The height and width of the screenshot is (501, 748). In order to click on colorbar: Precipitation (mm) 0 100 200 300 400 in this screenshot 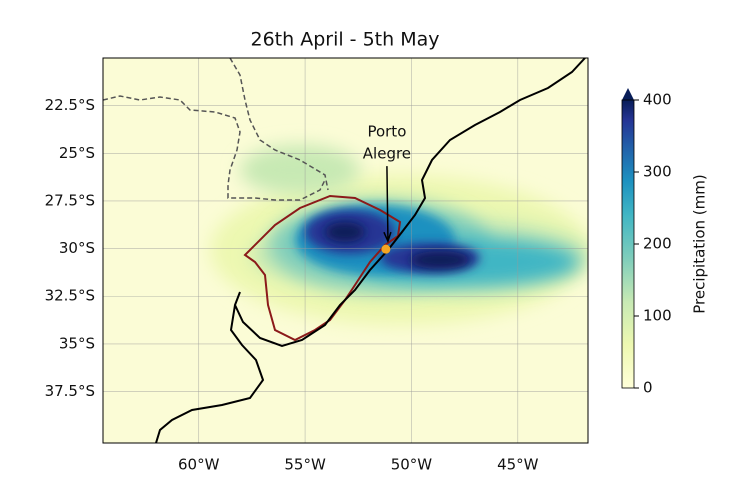, I will do `click(665, 242)`.